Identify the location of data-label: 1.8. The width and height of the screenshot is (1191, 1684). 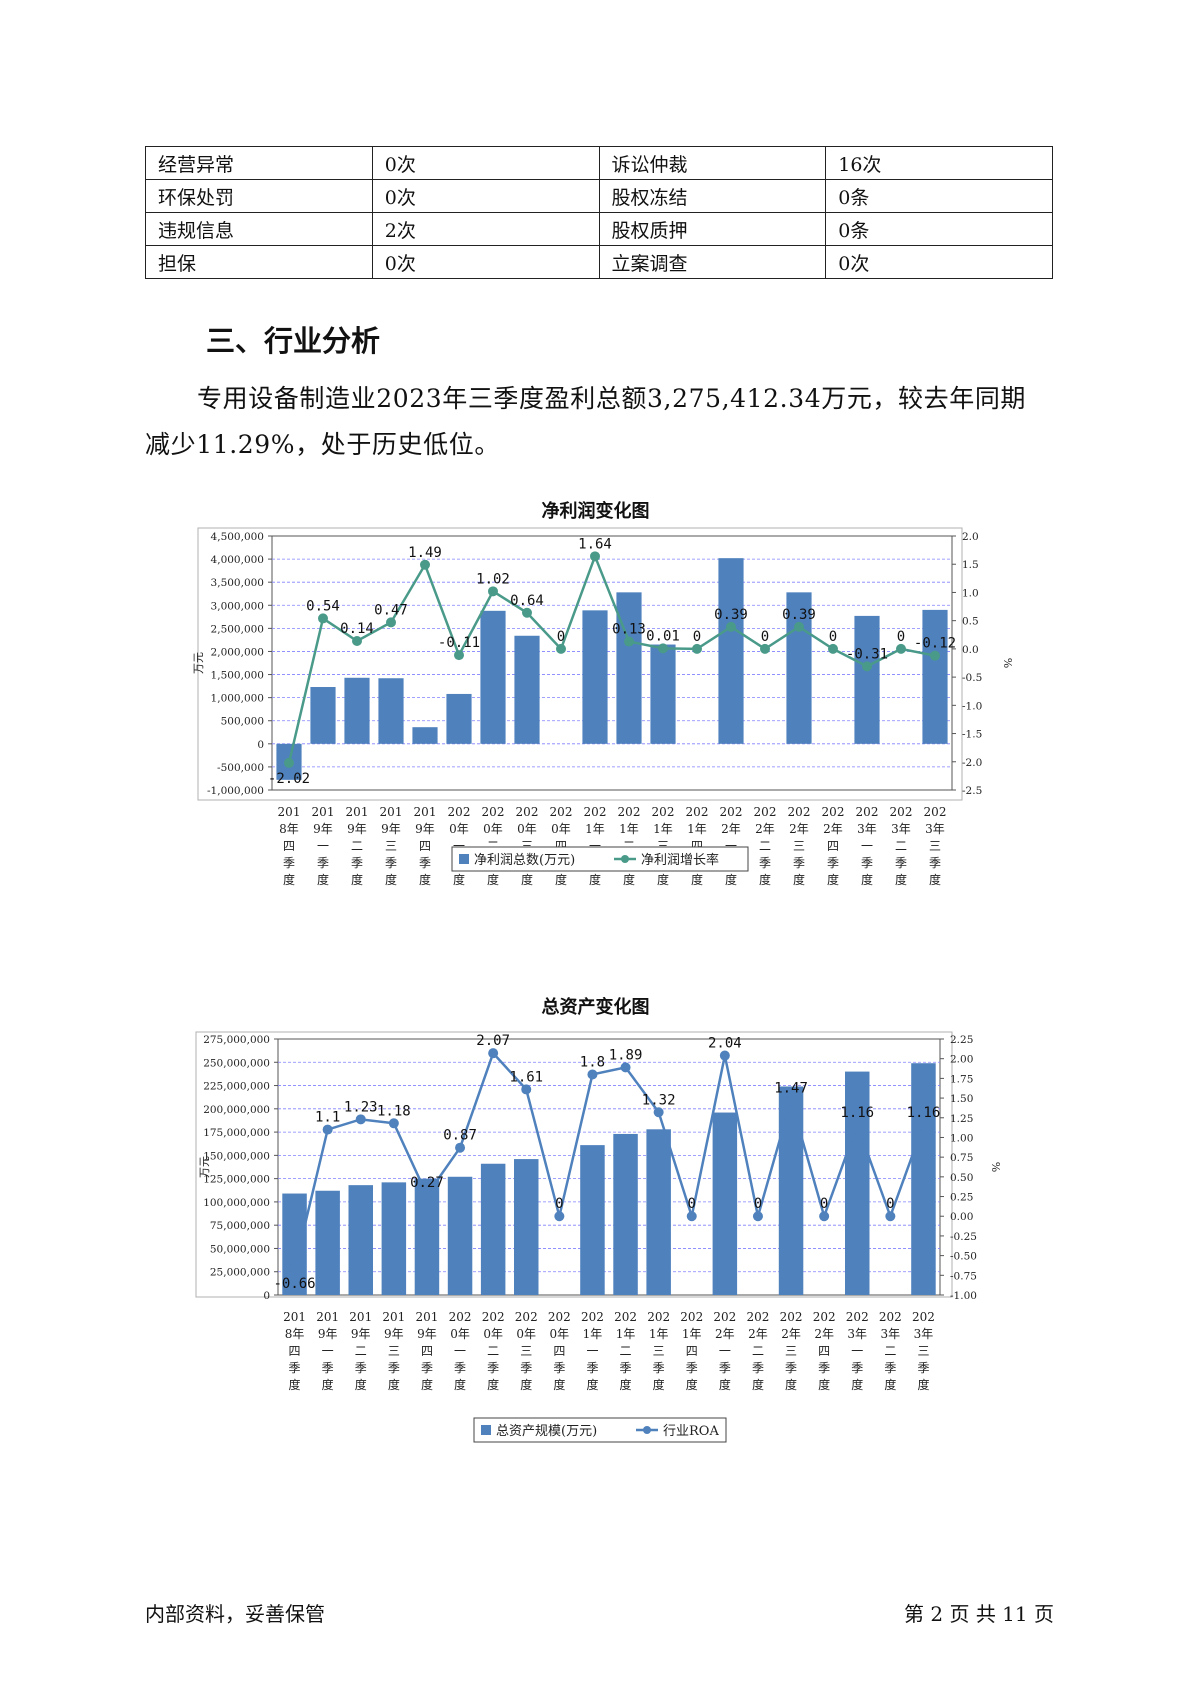
(592, 1062).